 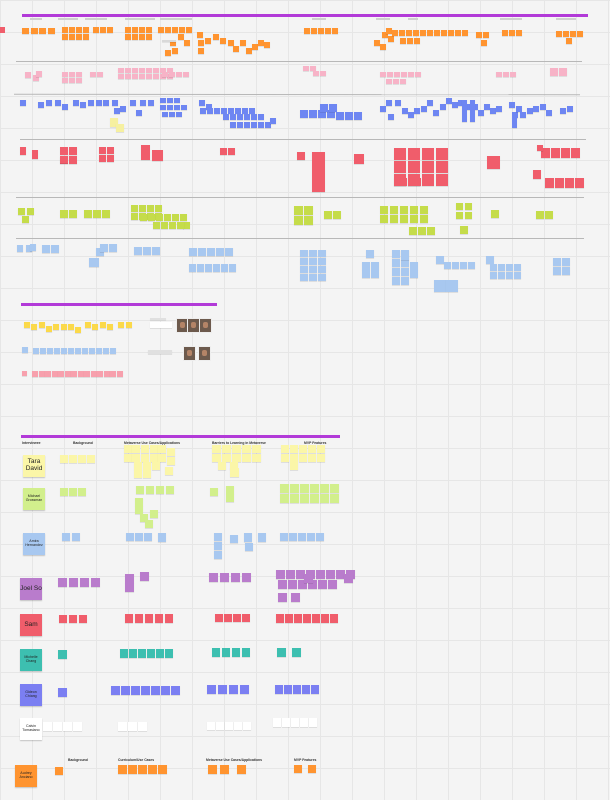 What do you see at coordinates (119, 304) in the screenshot?
I see `middle-frame-header` at bounding box center [119, 304].